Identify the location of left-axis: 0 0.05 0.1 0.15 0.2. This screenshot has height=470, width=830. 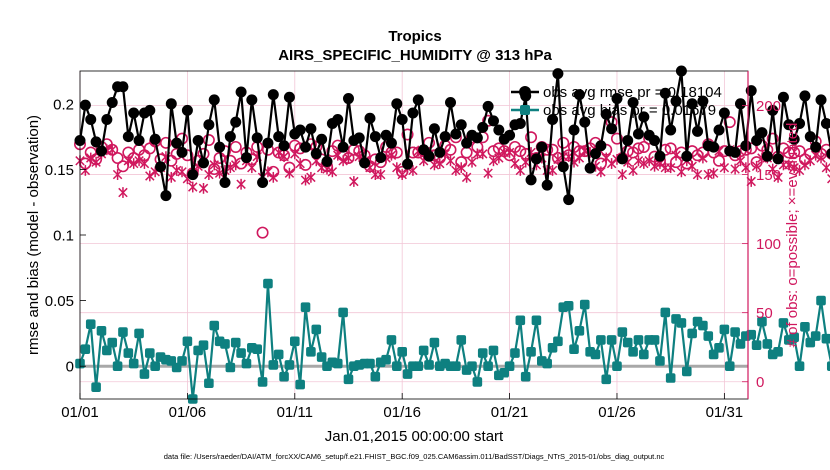
(65, 236).